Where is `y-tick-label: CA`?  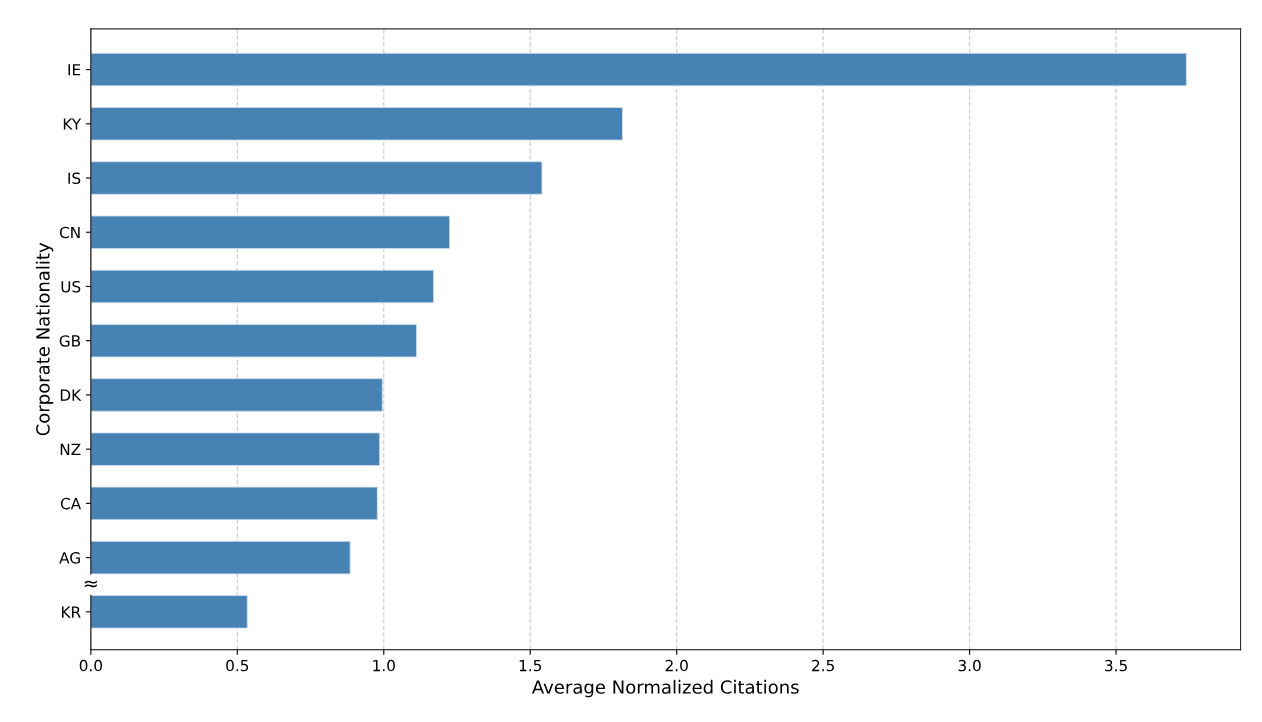
y-tick-label: CA is located at coordinates (71, 503).